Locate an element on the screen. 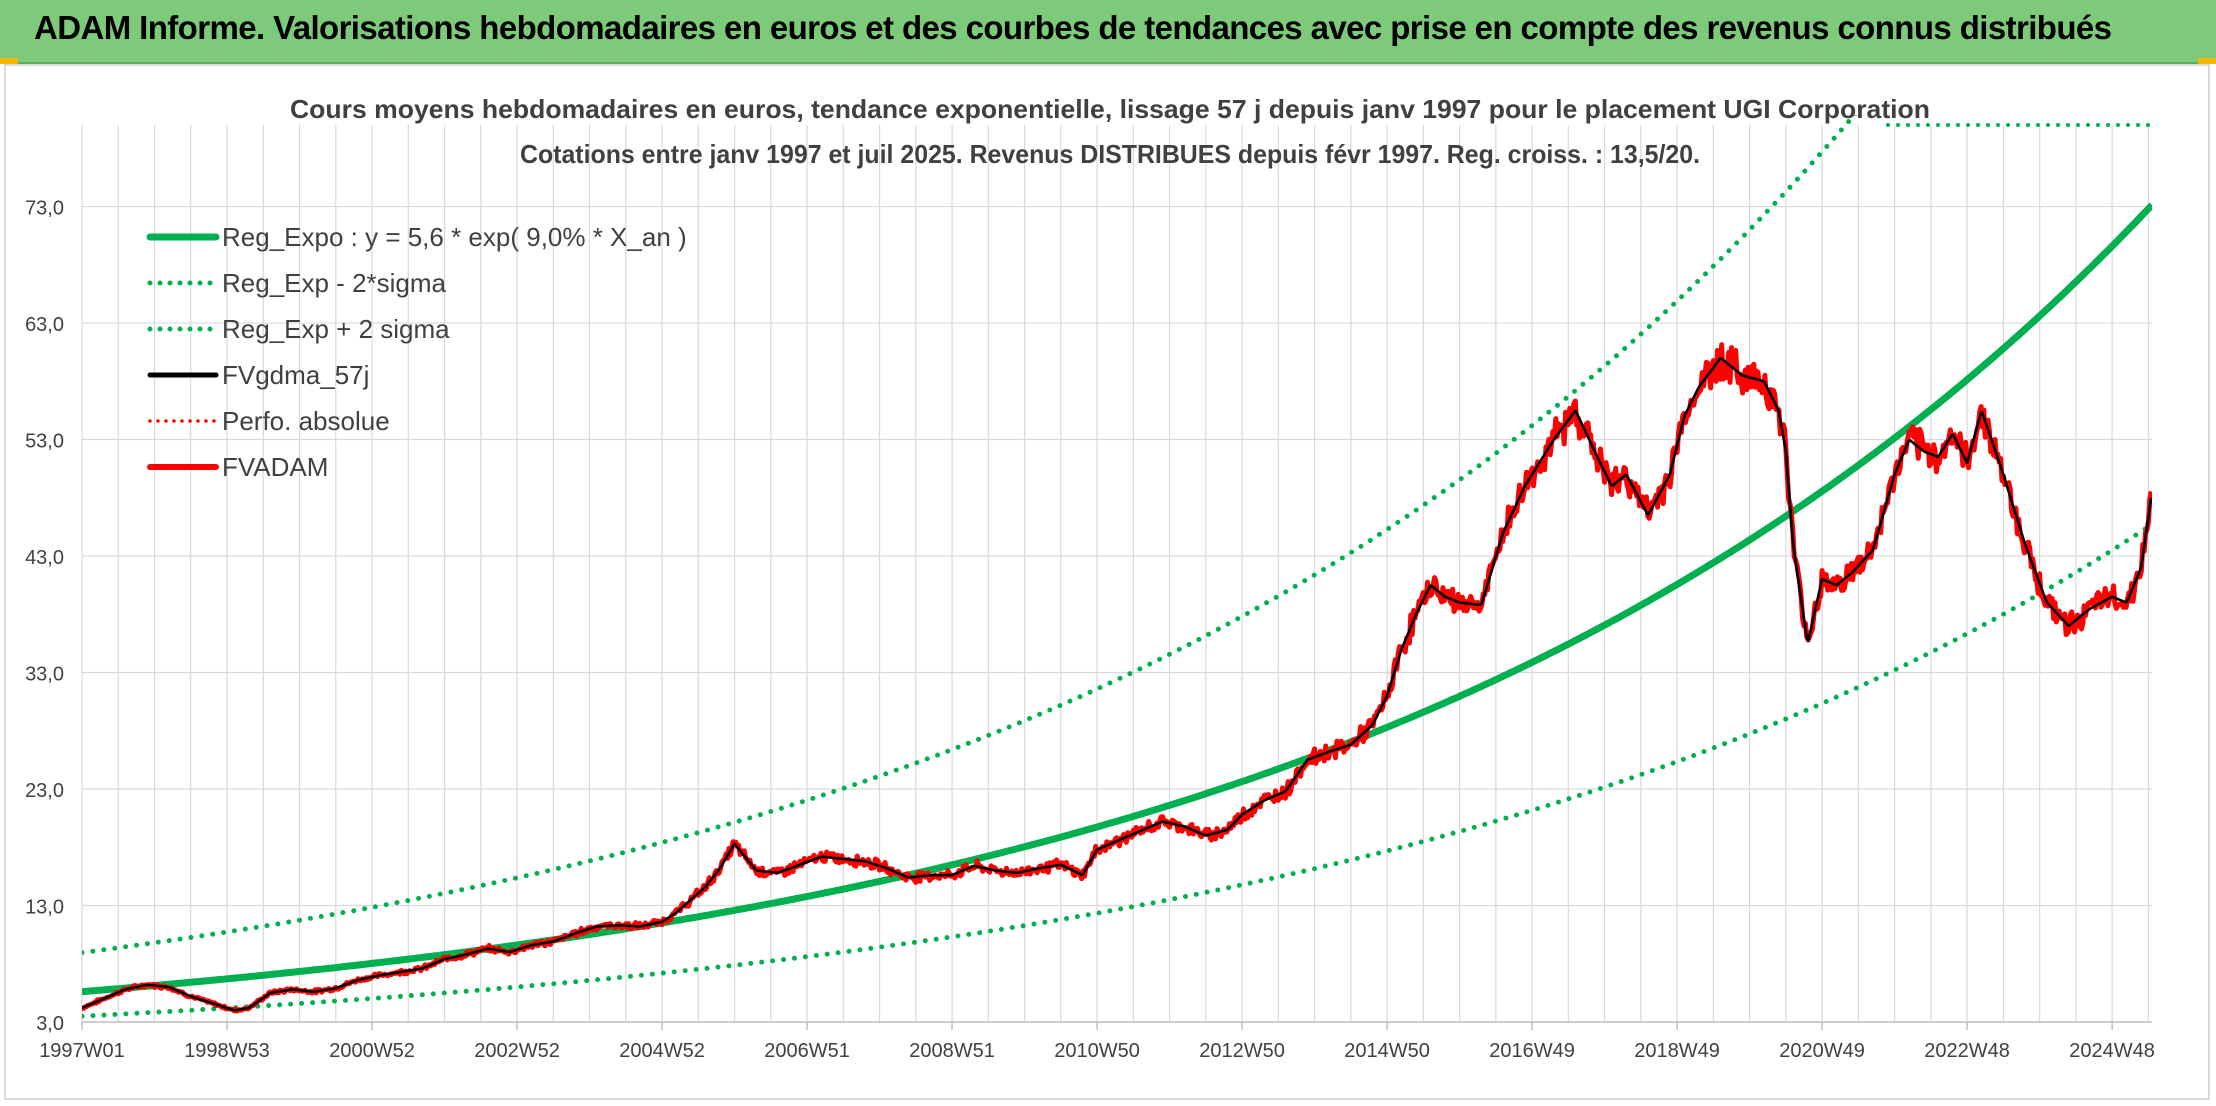  x-tick-label: 2024W48 is located at coordinates (2112, 1051).